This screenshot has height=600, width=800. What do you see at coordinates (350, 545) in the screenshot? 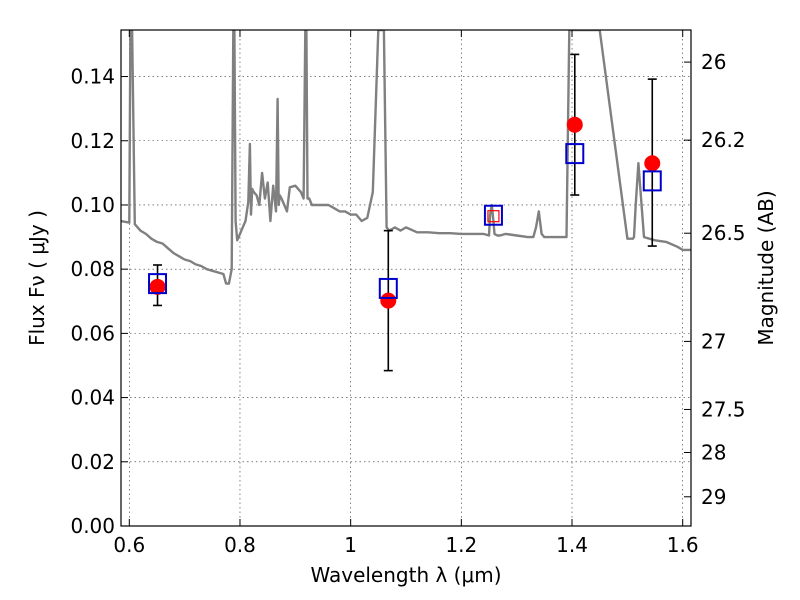
I see `x-tick-label: 1` at bounding box center [350, 545].